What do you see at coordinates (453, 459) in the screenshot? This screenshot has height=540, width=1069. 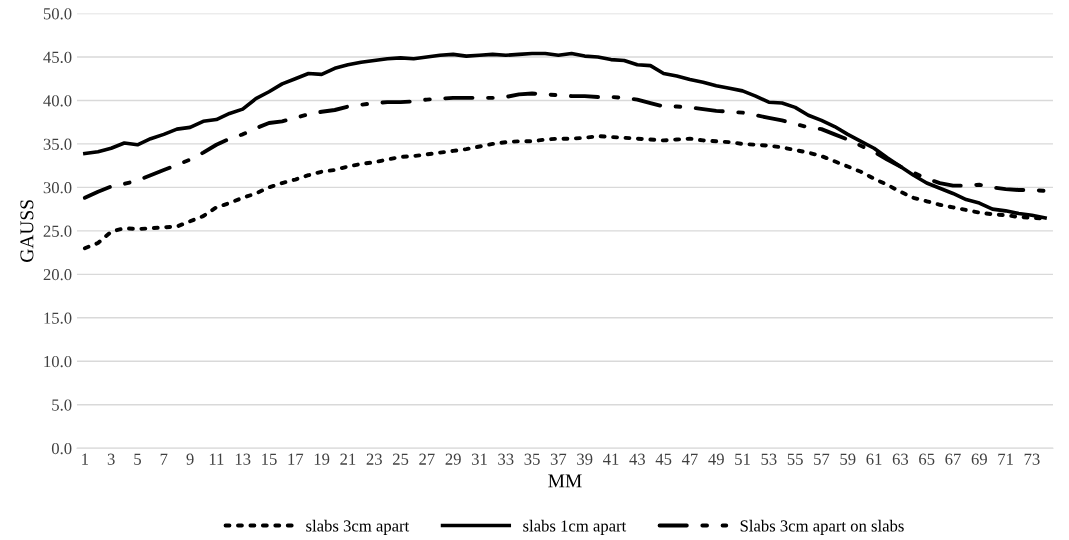 I see `x-tick-label: 29` at bounding box center [453, 459].